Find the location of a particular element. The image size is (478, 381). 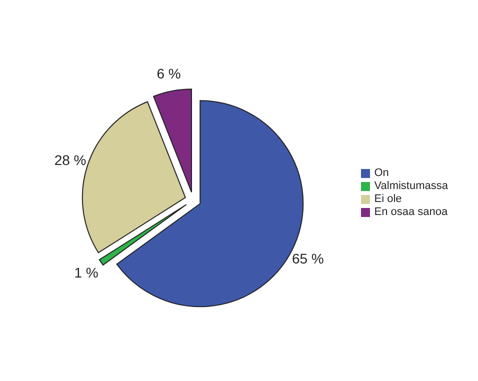

legend-label: Valmistumassa is located at coordinates (411, 186).